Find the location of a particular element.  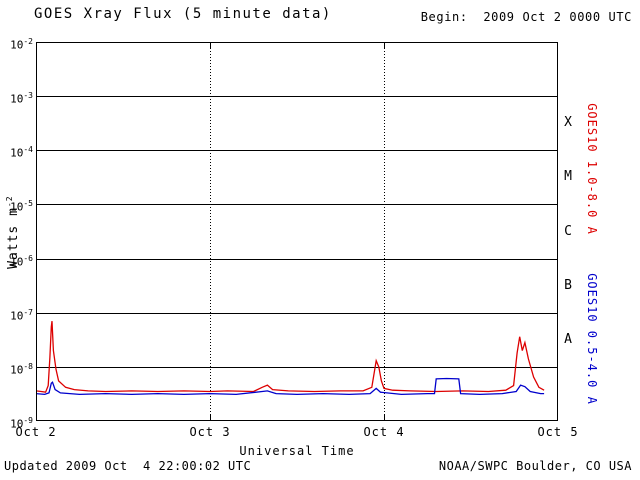

flare-class-label: M is located at coordinates (568, 177).